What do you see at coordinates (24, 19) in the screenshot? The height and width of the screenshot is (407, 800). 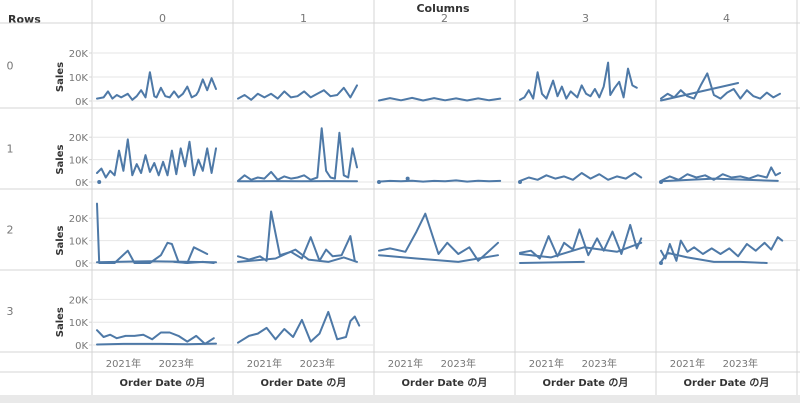 I see `rows-header-title: Rows` at bounding box center [24, 19].